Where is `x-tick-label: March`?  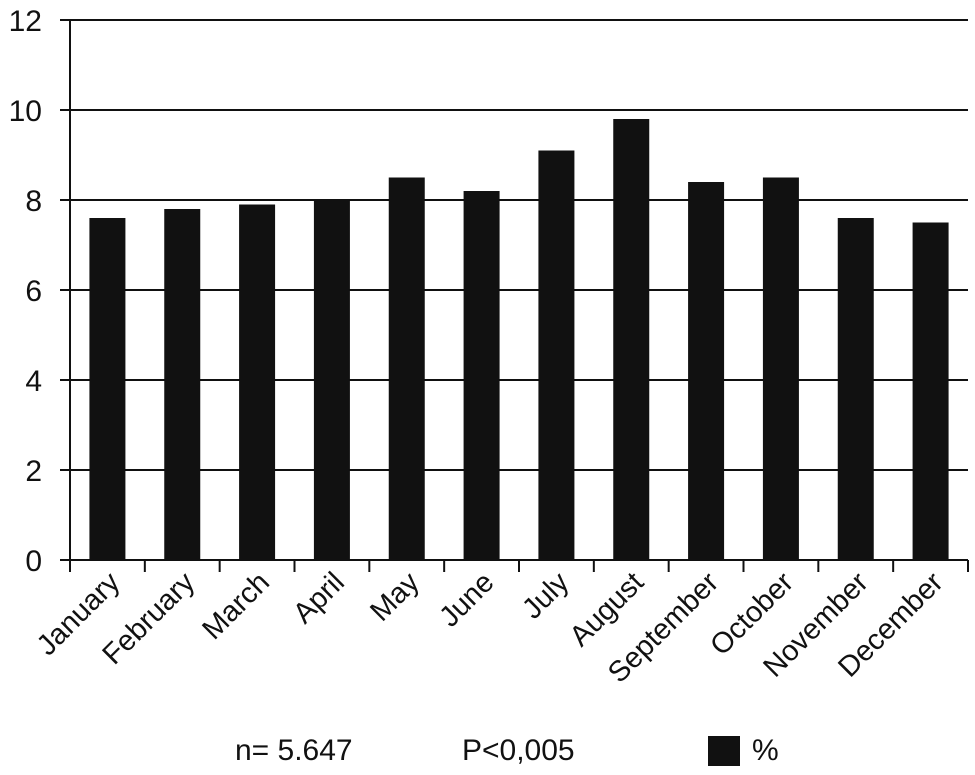
x-tick-label: March is located at coordinates (236, 606).